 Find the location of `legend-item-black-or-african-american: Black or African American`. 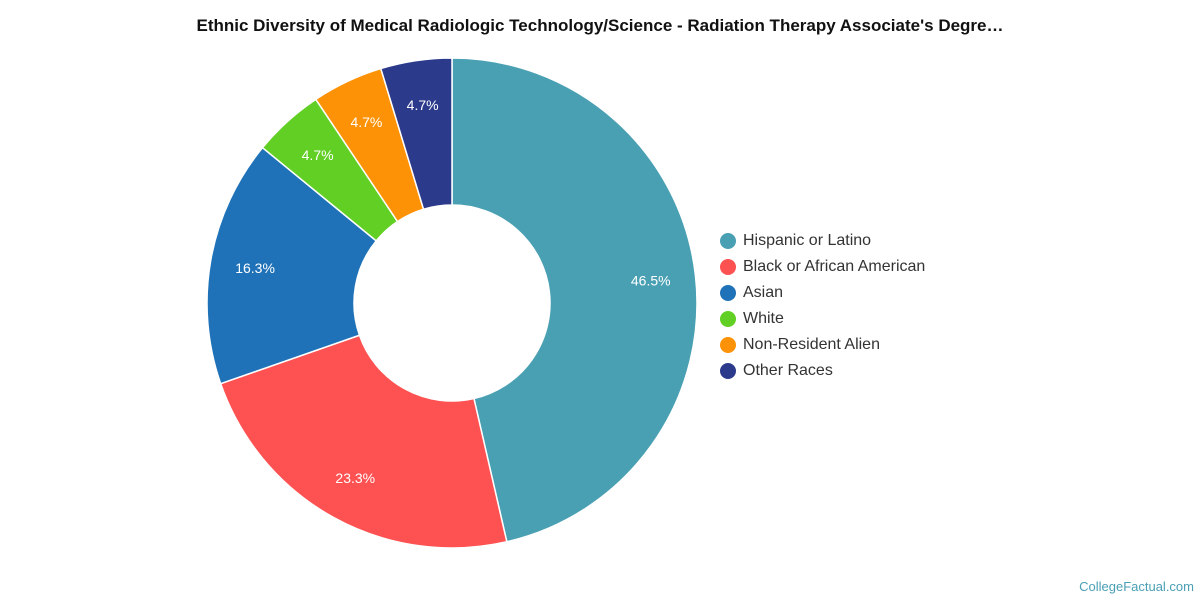

legend-item-black-or-african-american: Black or African American is located at coordinates (870, 267).